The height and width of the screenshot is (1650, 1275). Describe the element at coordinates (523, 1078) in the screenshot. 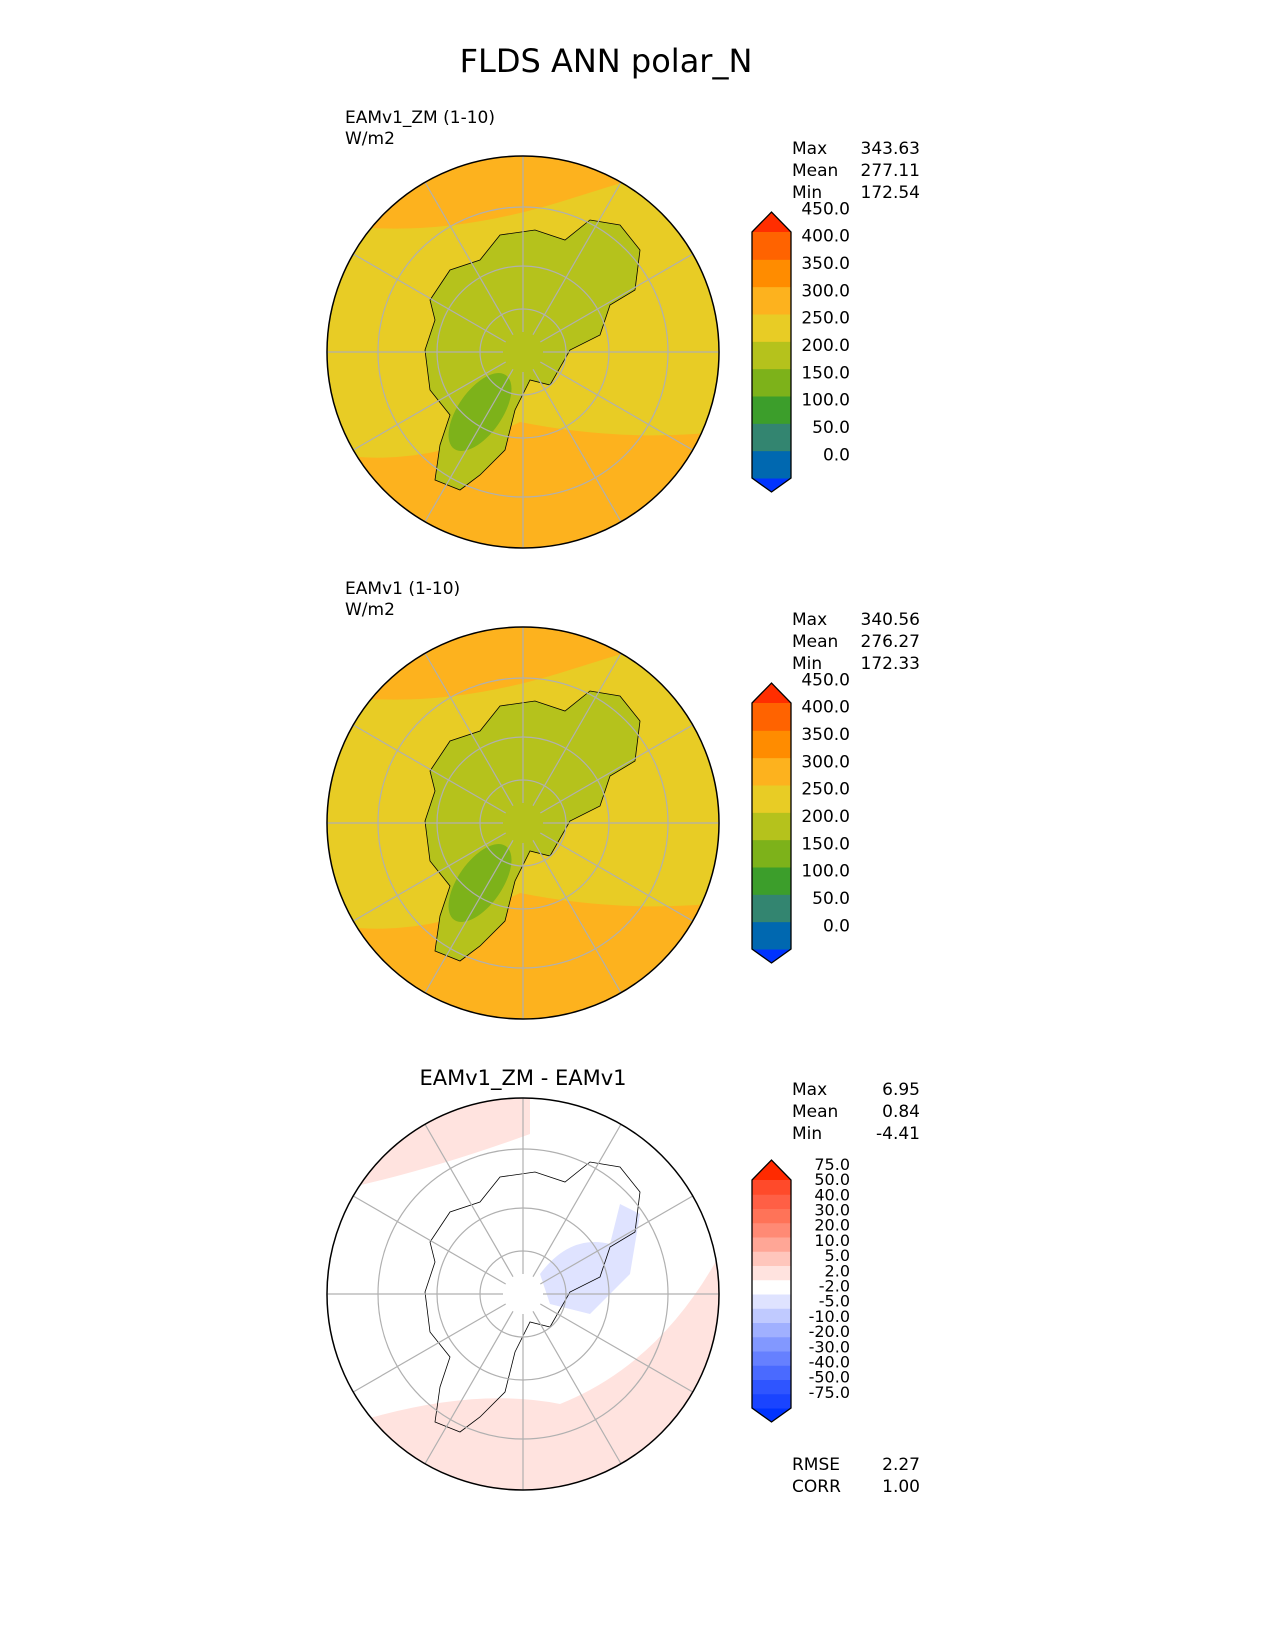

I see `panel3-title: EAMv1_ZM - EAMv1` at that location.